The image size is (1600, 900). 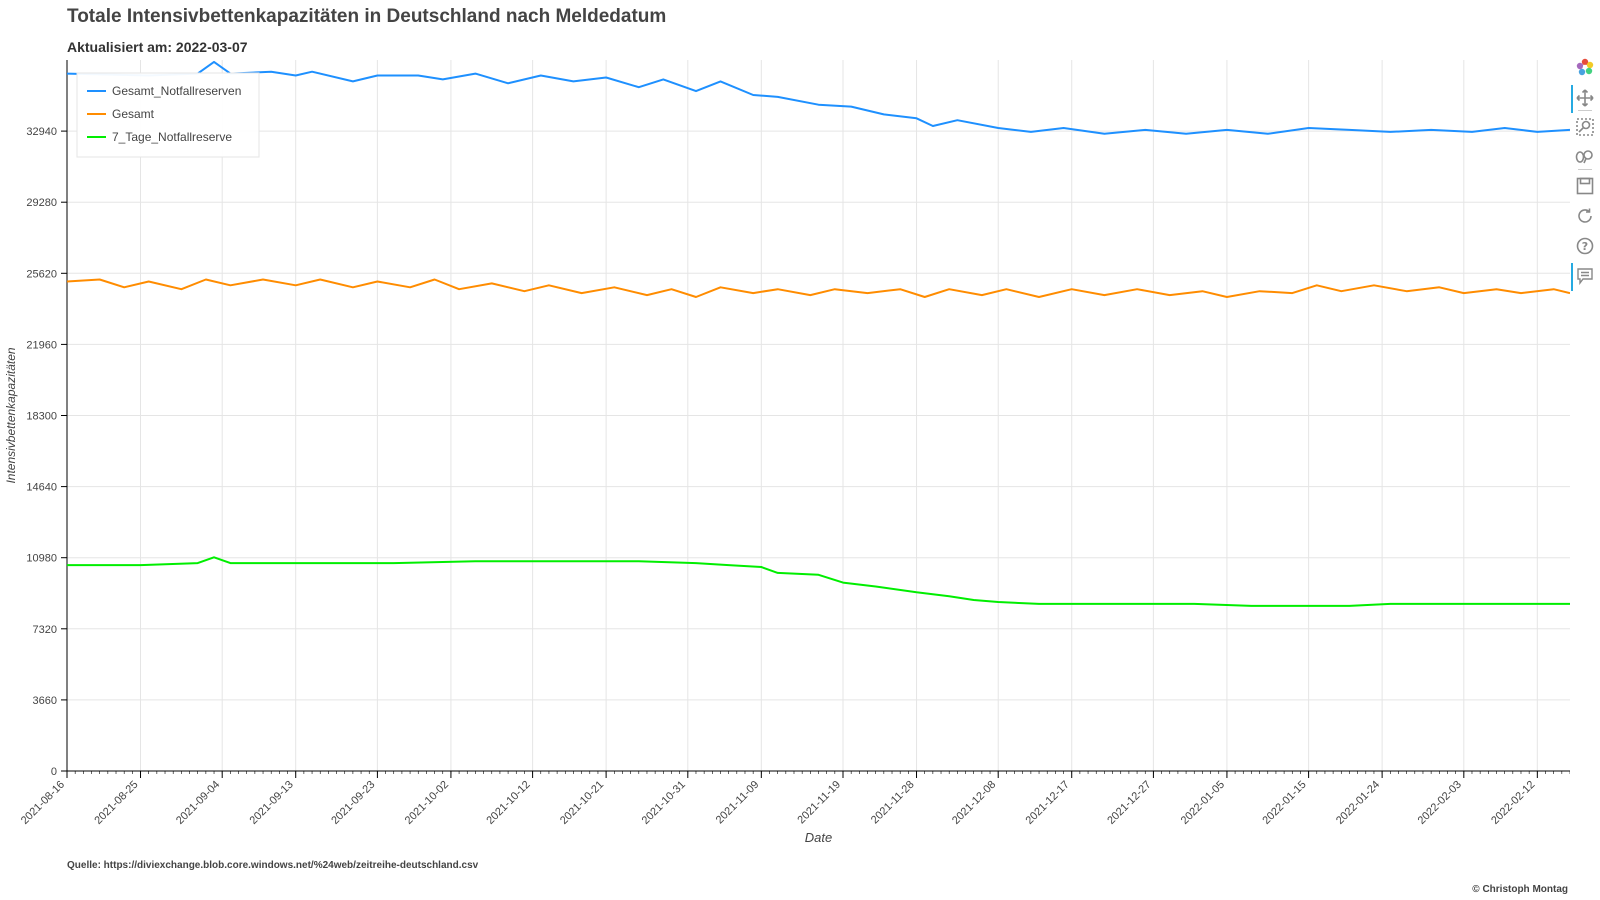 What do you see at coordinates (818, 97) in the screenshot?
I see `series-line-gesamt-notfallreserven` at bounding box center [818, 97].